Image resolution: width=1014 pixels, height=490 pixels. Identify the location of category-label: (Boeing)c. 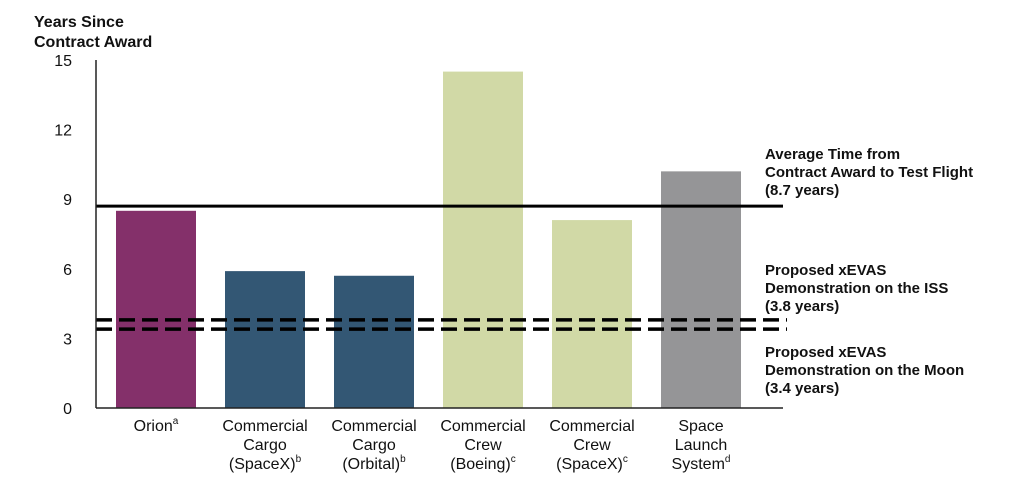
(482, 463).